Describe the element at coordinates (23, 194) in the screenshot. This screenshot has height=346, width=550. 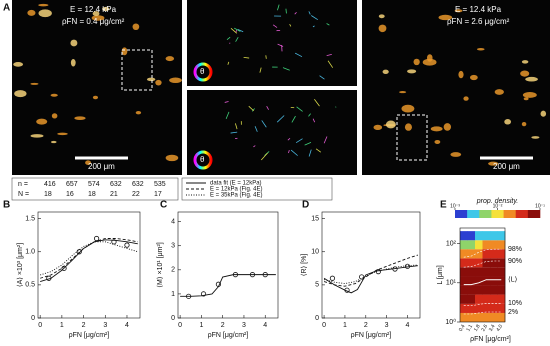
I see `table-cell: N =` at that location.